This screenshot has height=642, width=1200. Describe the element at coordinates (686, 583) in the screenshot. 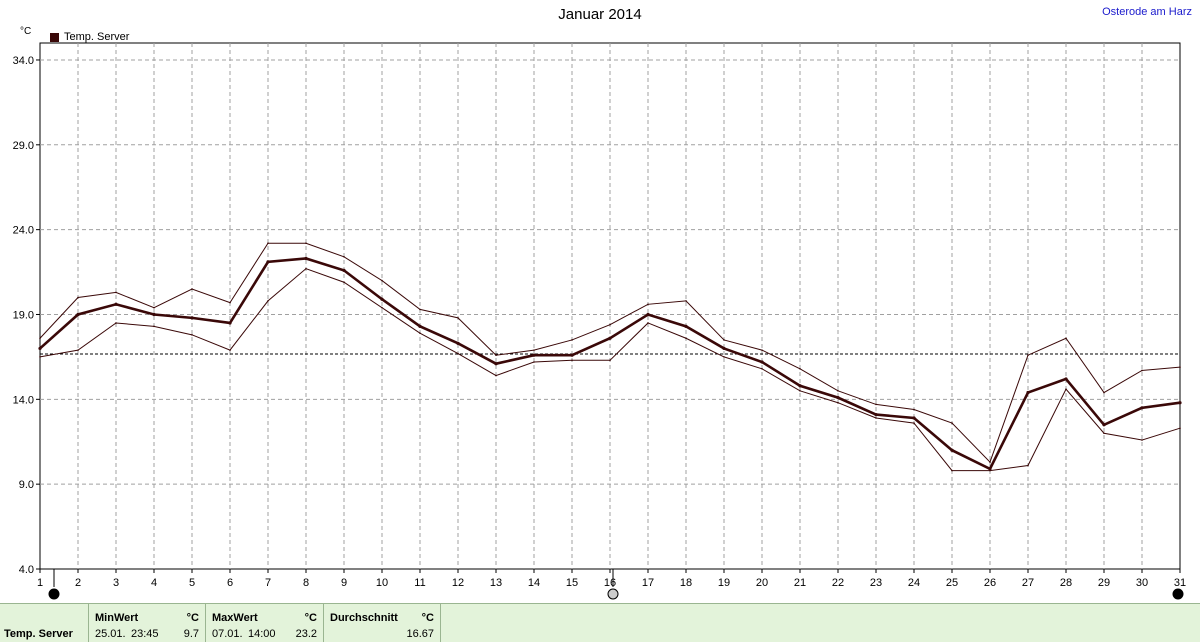

I see `x-tick-label: 18` at that location.